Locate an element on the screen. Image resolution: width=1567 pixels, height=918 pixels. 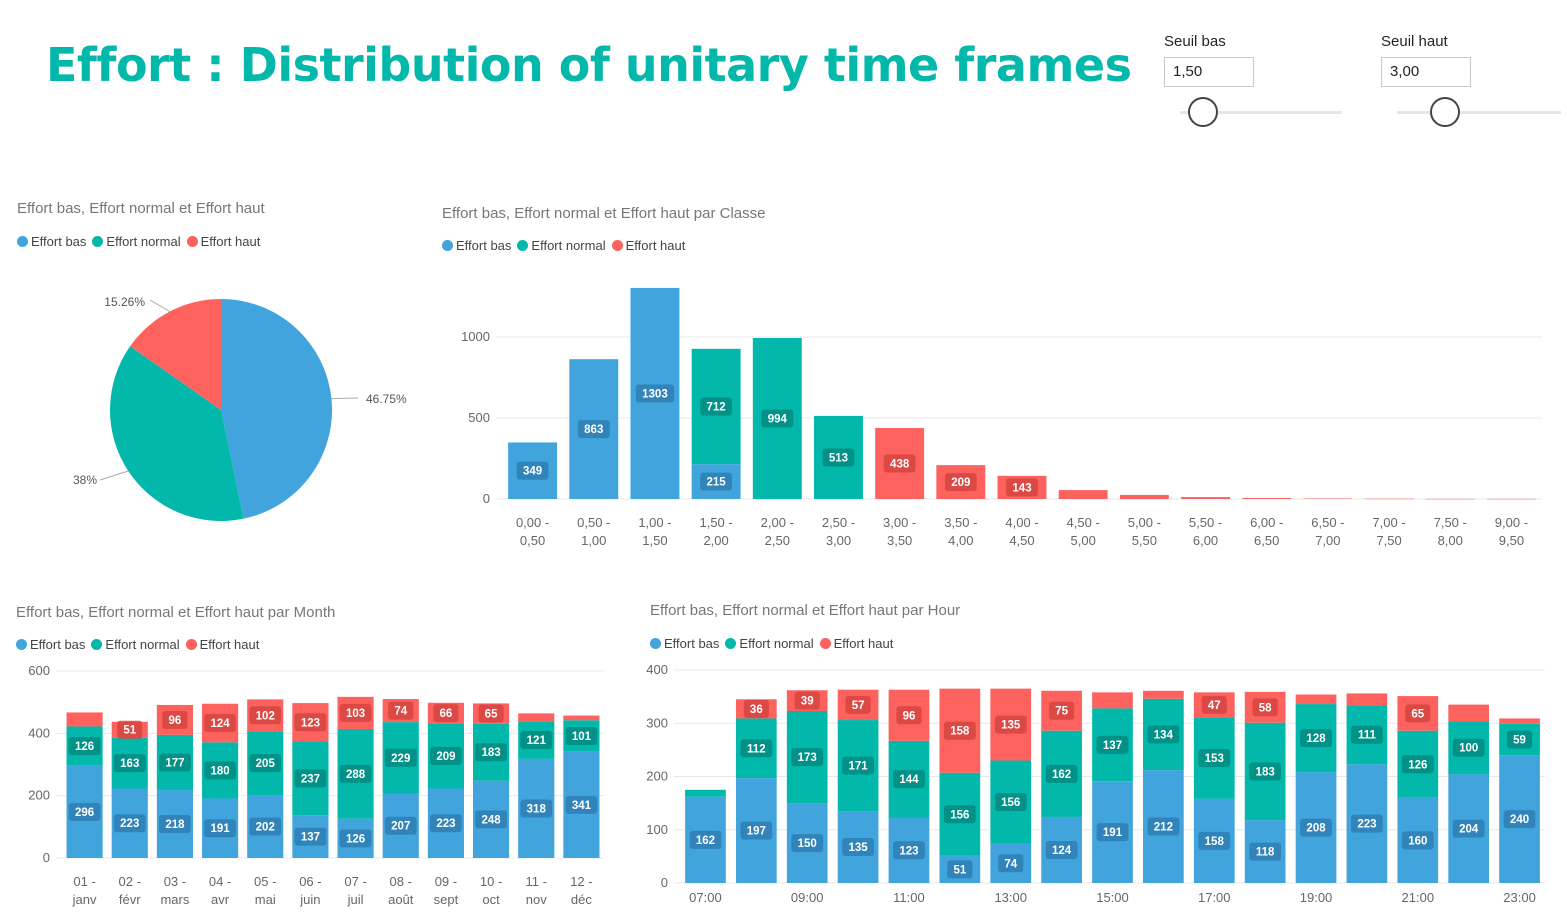
data-label: 112 is located at coordinates (756, 749).